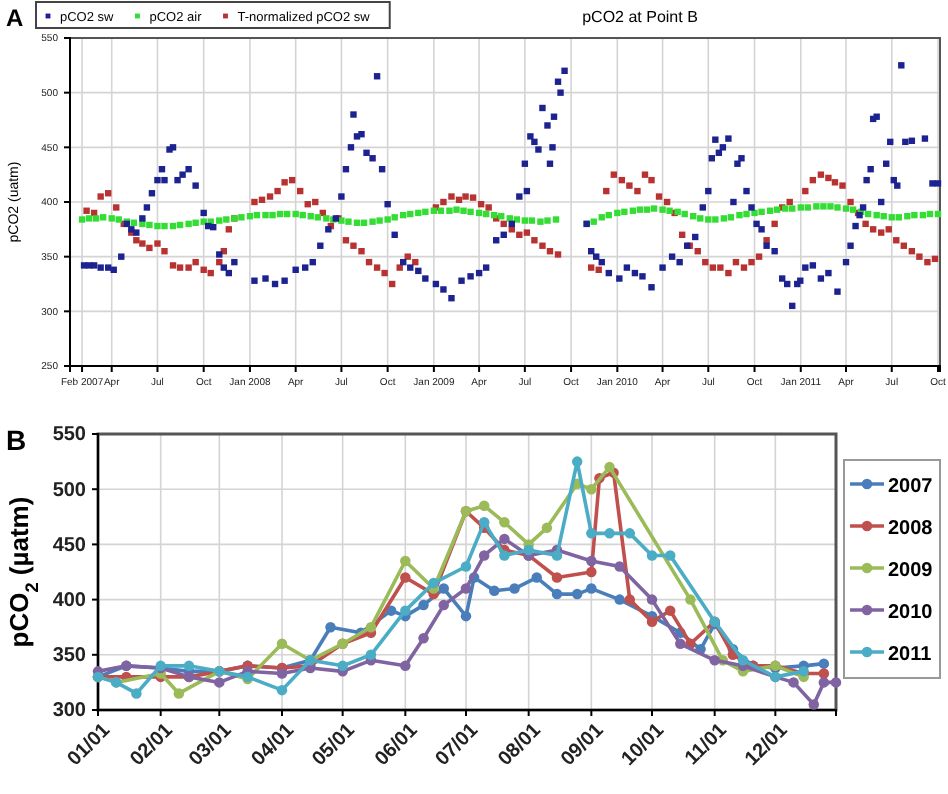 The width and height of the screenshot is (948, 794). I want to click on chart-title: pCO2 at Point B, so click(640, 17).